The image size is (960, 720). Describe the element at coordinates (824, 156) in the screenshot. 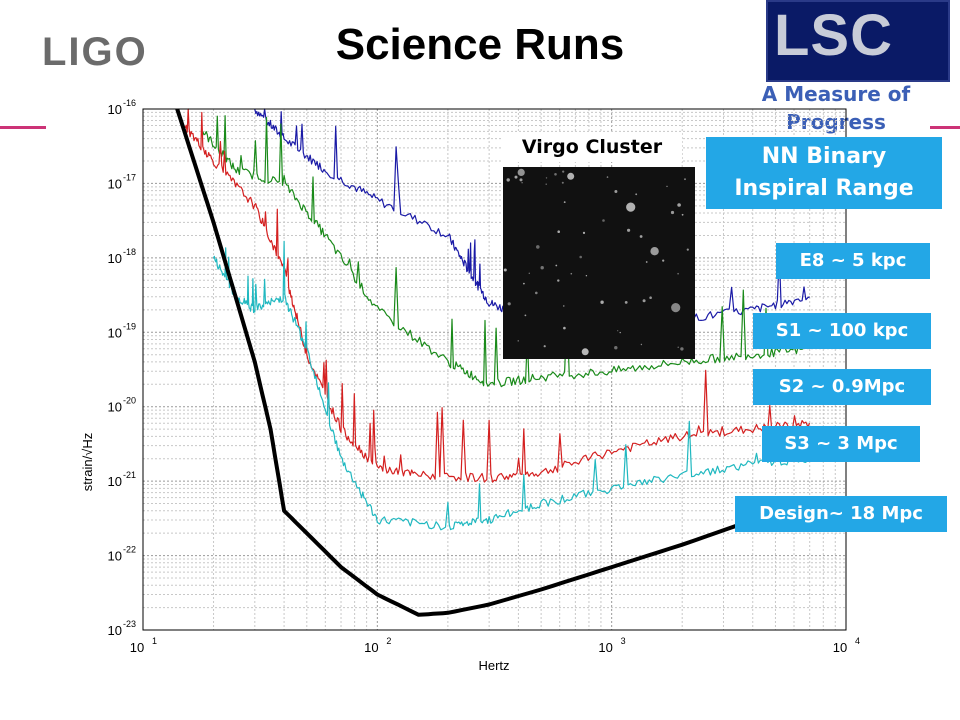

I see `nn-line-1: NN Binary` at that location.